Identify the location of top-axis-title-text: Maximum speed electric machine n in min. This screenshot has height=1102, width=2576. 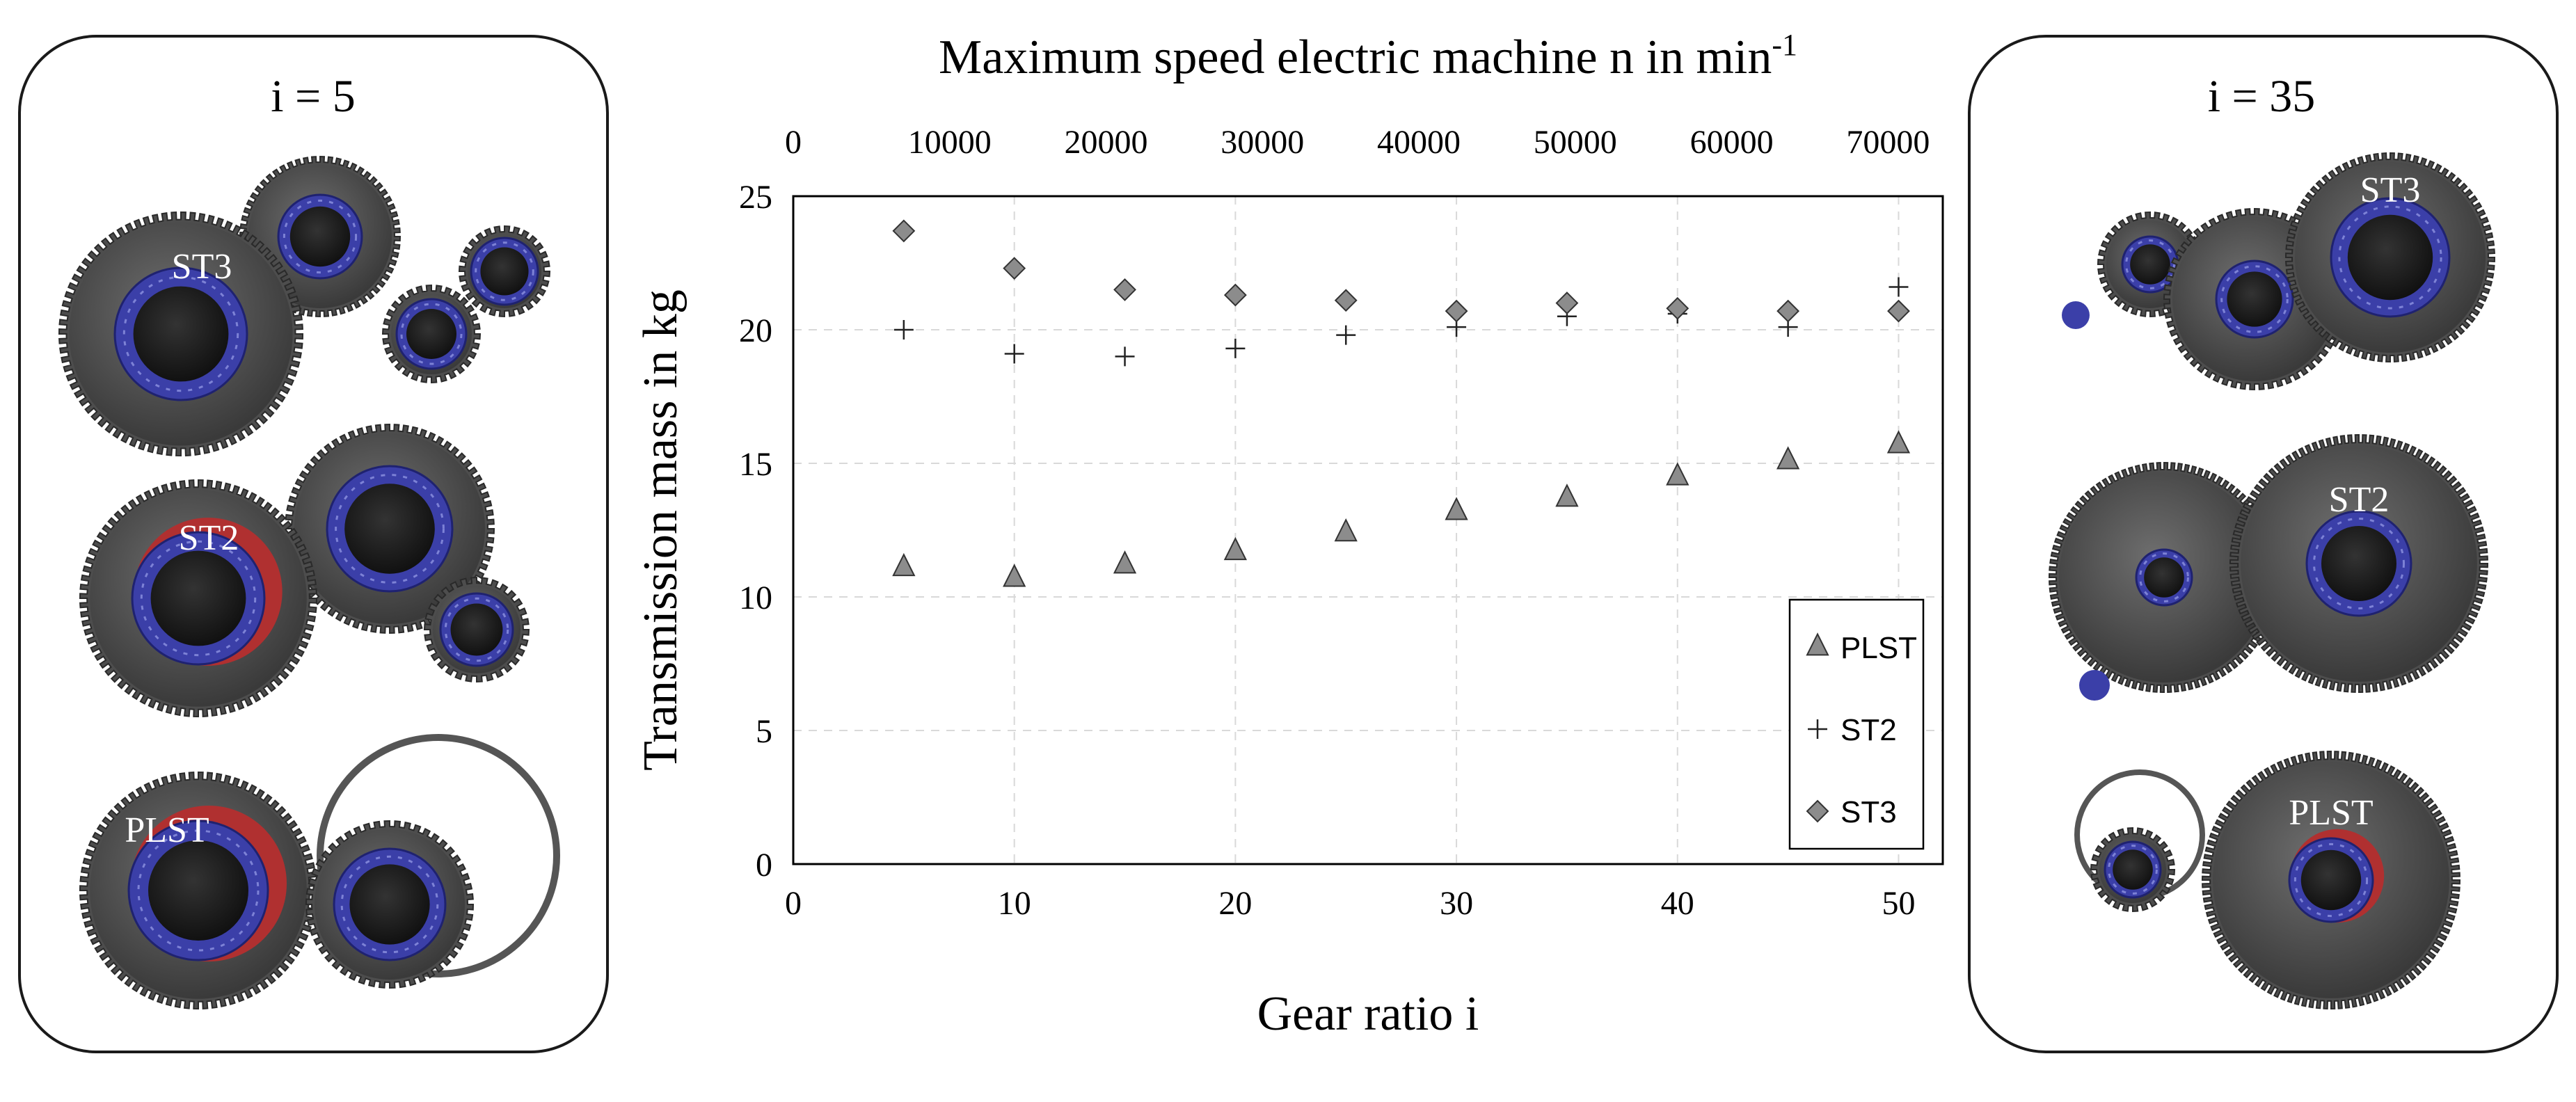
(1355, 57).